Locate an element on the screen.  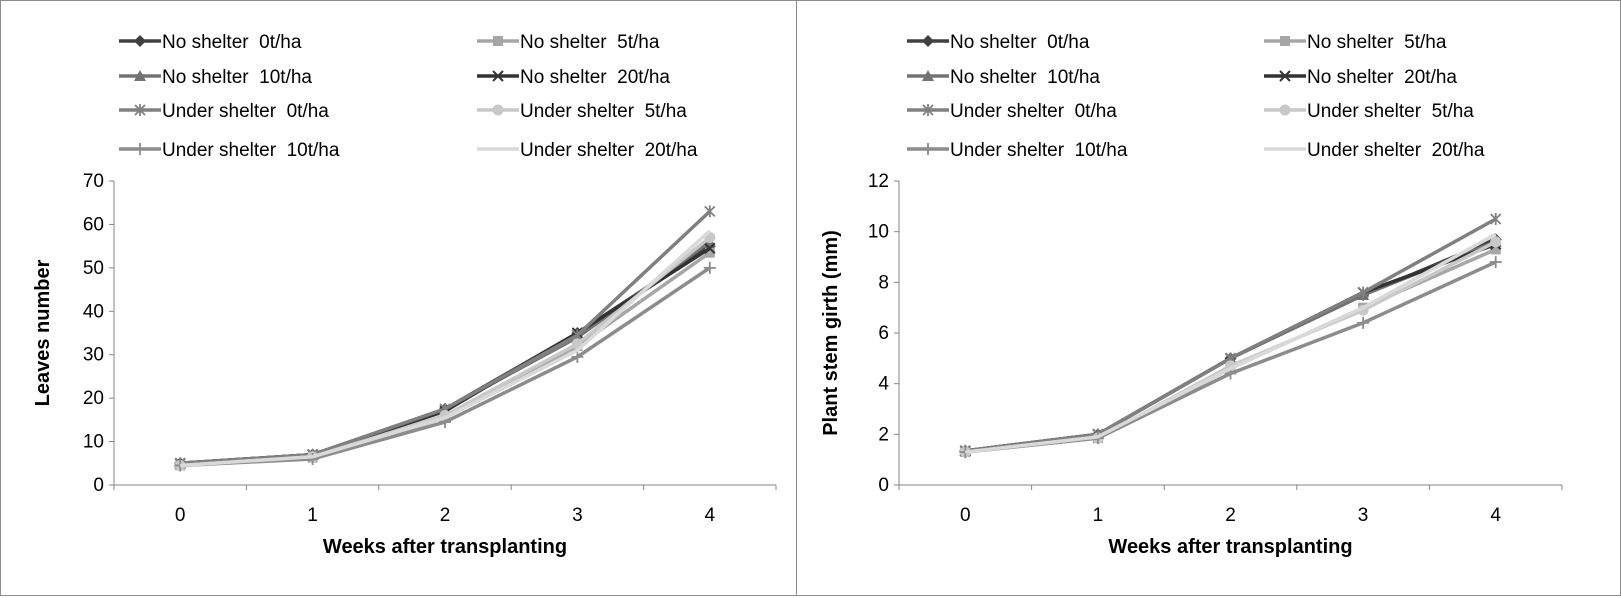
legend-item-under-shelter-5t-ha: Under shelter 5t/ha is located at coordinates (582, 111).